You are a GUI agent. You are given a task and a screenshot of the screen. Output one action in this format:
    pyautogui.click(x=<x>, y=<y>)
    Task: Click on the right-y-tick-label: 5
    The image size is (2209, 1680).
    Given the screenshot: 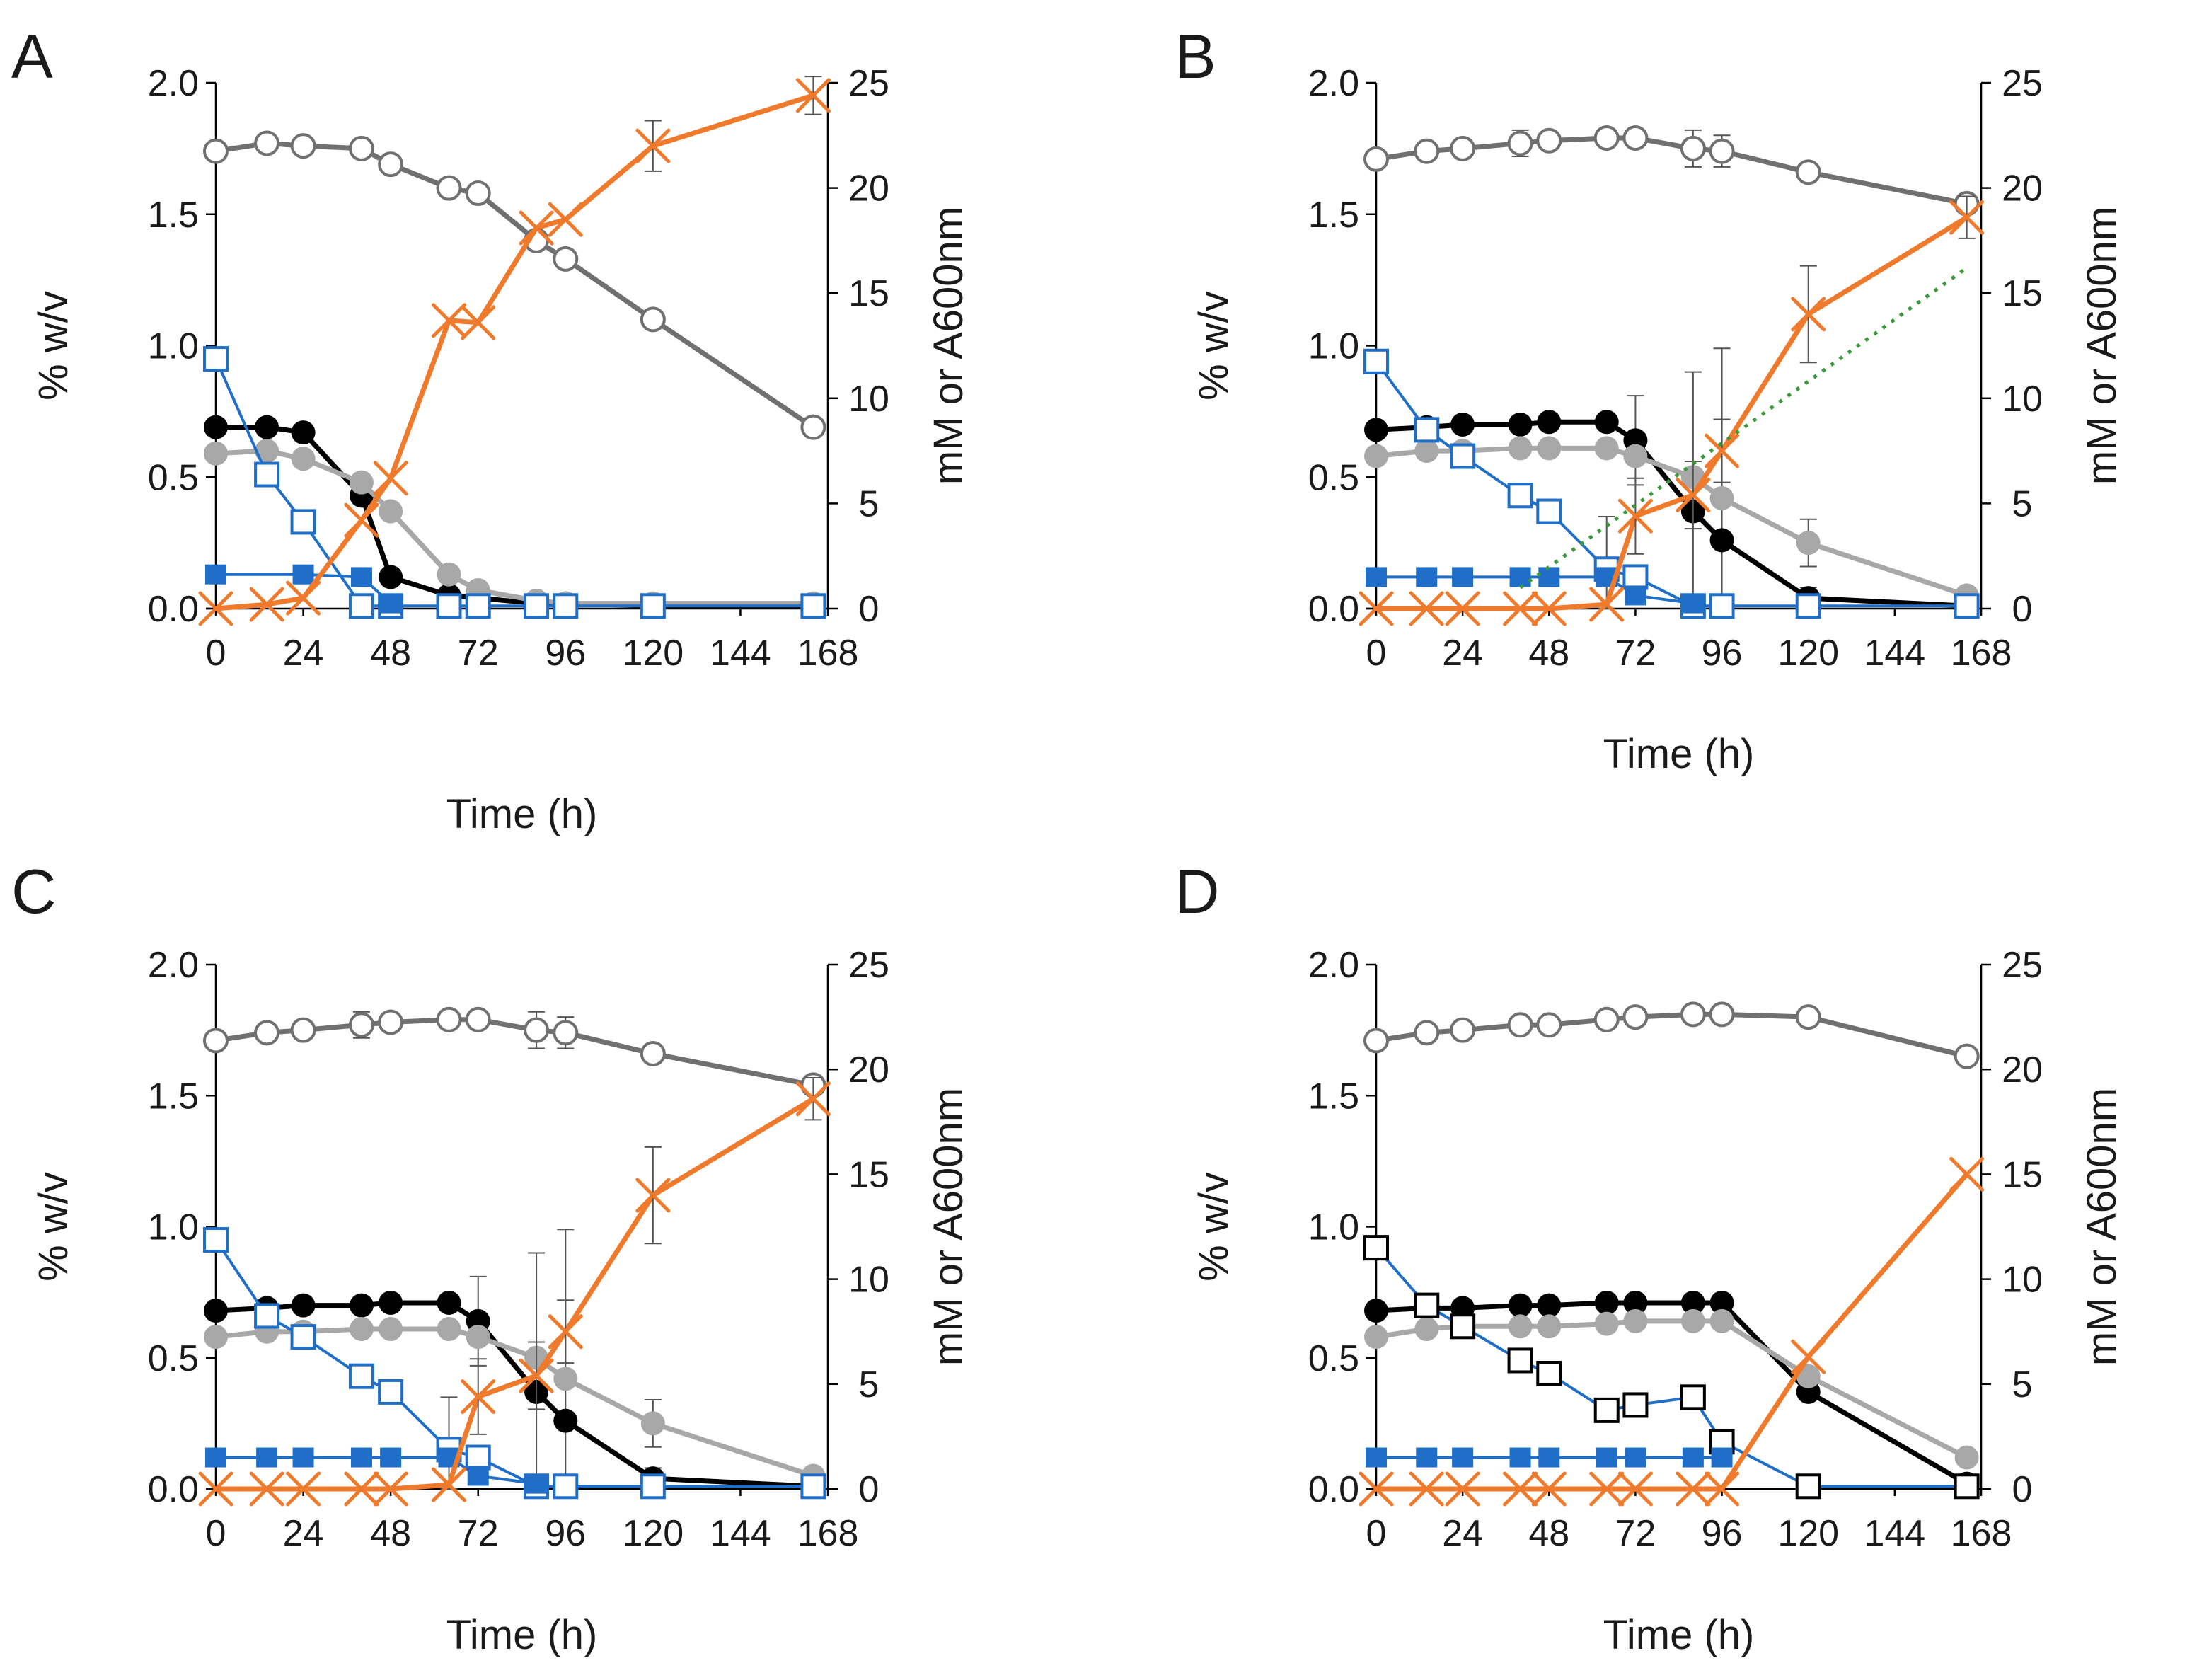 What is the action you would take?
    pyautogui.click(x=869, y=504)
    